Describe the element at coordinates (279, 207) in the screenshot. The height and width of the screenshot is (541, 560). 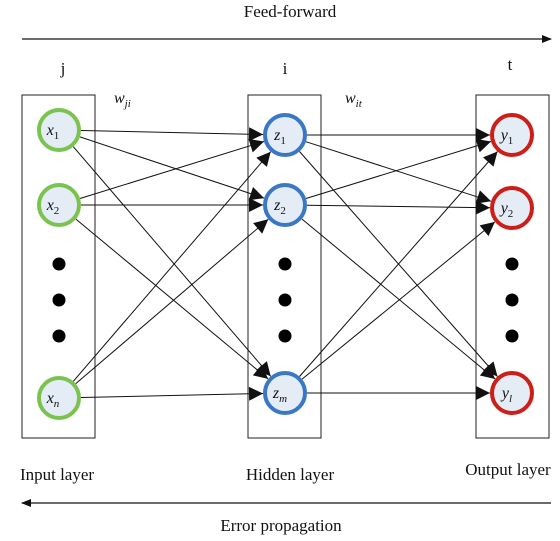
I see `hidden-node-2-label: z2` at that location.